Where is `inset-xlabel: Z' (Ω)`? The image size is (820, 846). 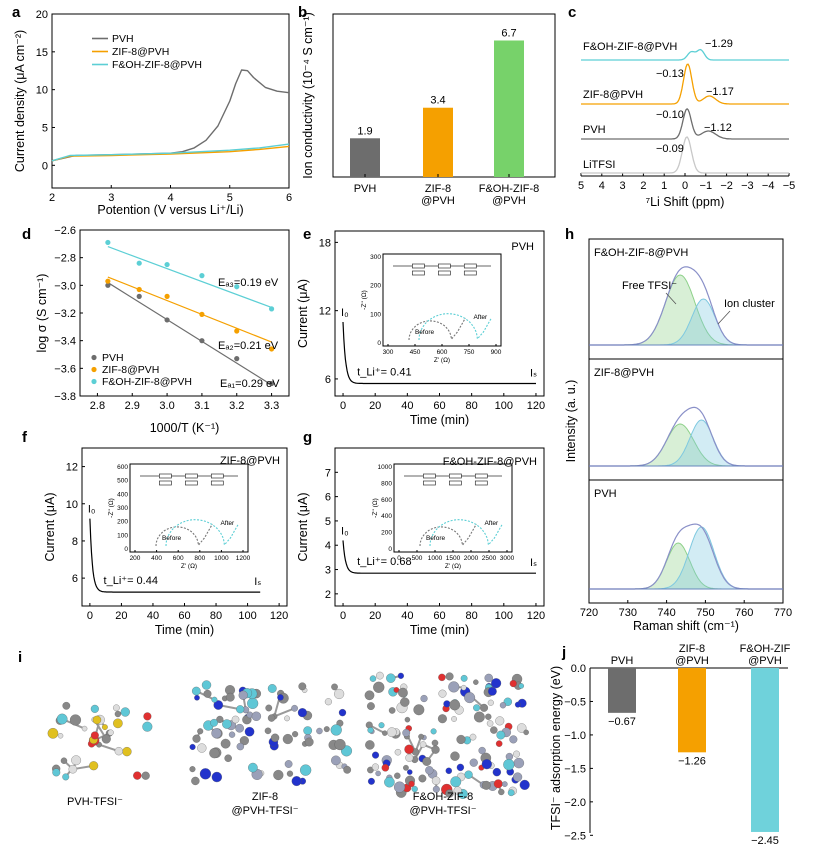 inset-xlabel: Z' (Ω) is located at coordinates (442, 360).